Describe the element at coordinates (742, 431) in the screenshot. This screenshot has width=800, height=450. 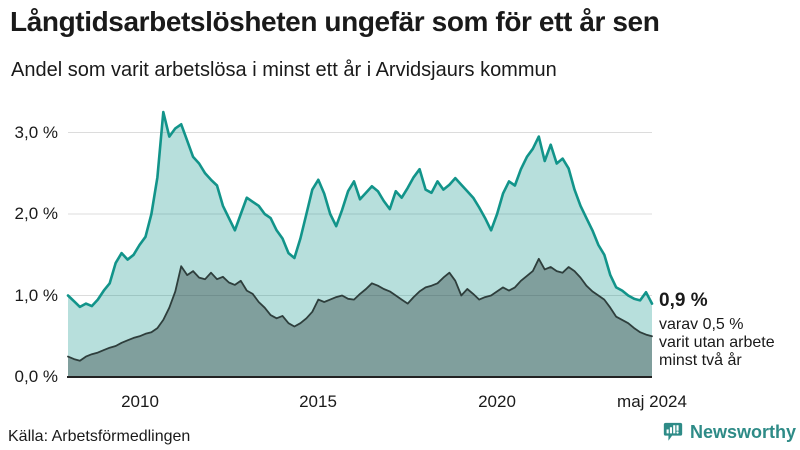
I see `newsworthy-logo-text: Newsworthy` at that location.